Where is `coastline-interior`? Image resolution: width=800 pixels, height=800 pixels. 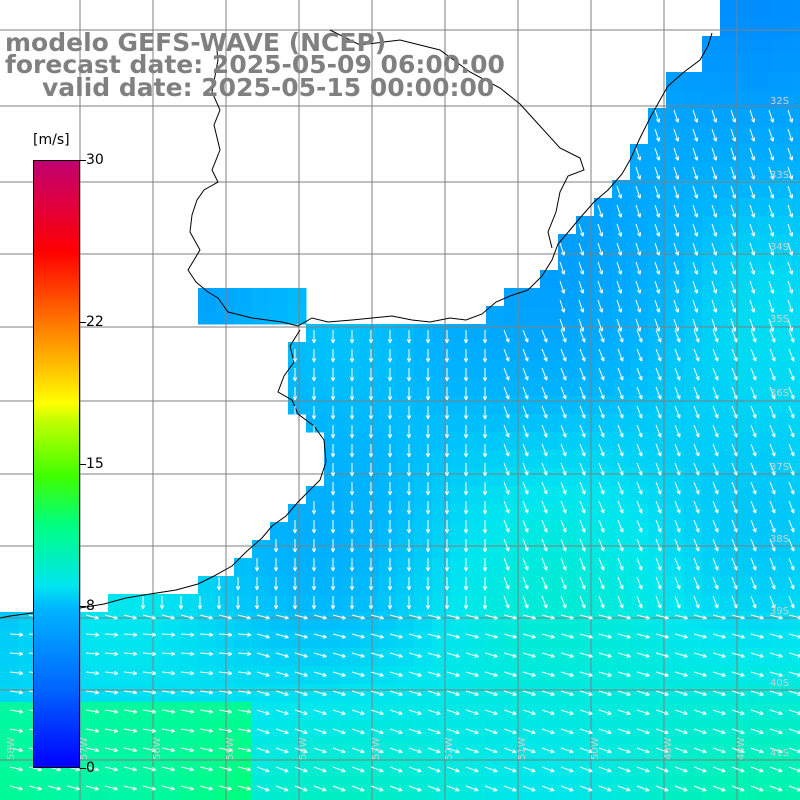 coastline-interior is located at coordinates (457, 139).